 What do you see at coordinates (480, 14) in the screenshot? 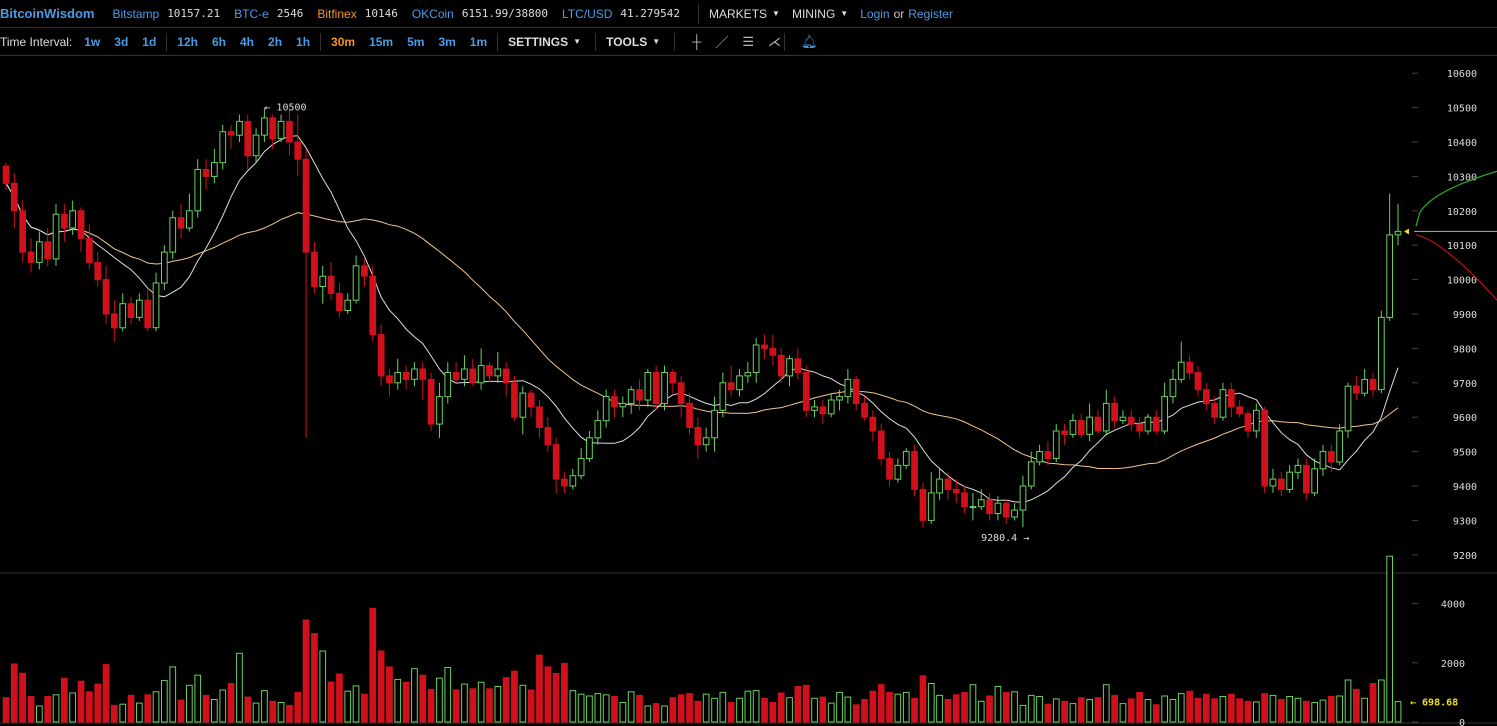
I see `exchange-ticker: OKCoin 6151.99/38800` at bounding box center [480, 14].